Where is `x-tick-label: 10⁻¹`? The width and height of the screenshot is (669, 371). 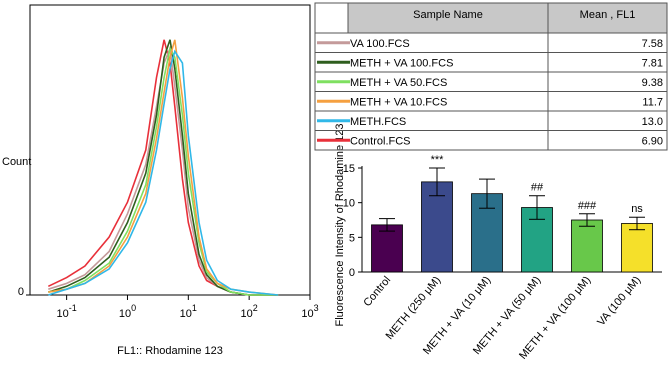 x-tick-label: 10⁻¹ is located at coordinates (66, 311).